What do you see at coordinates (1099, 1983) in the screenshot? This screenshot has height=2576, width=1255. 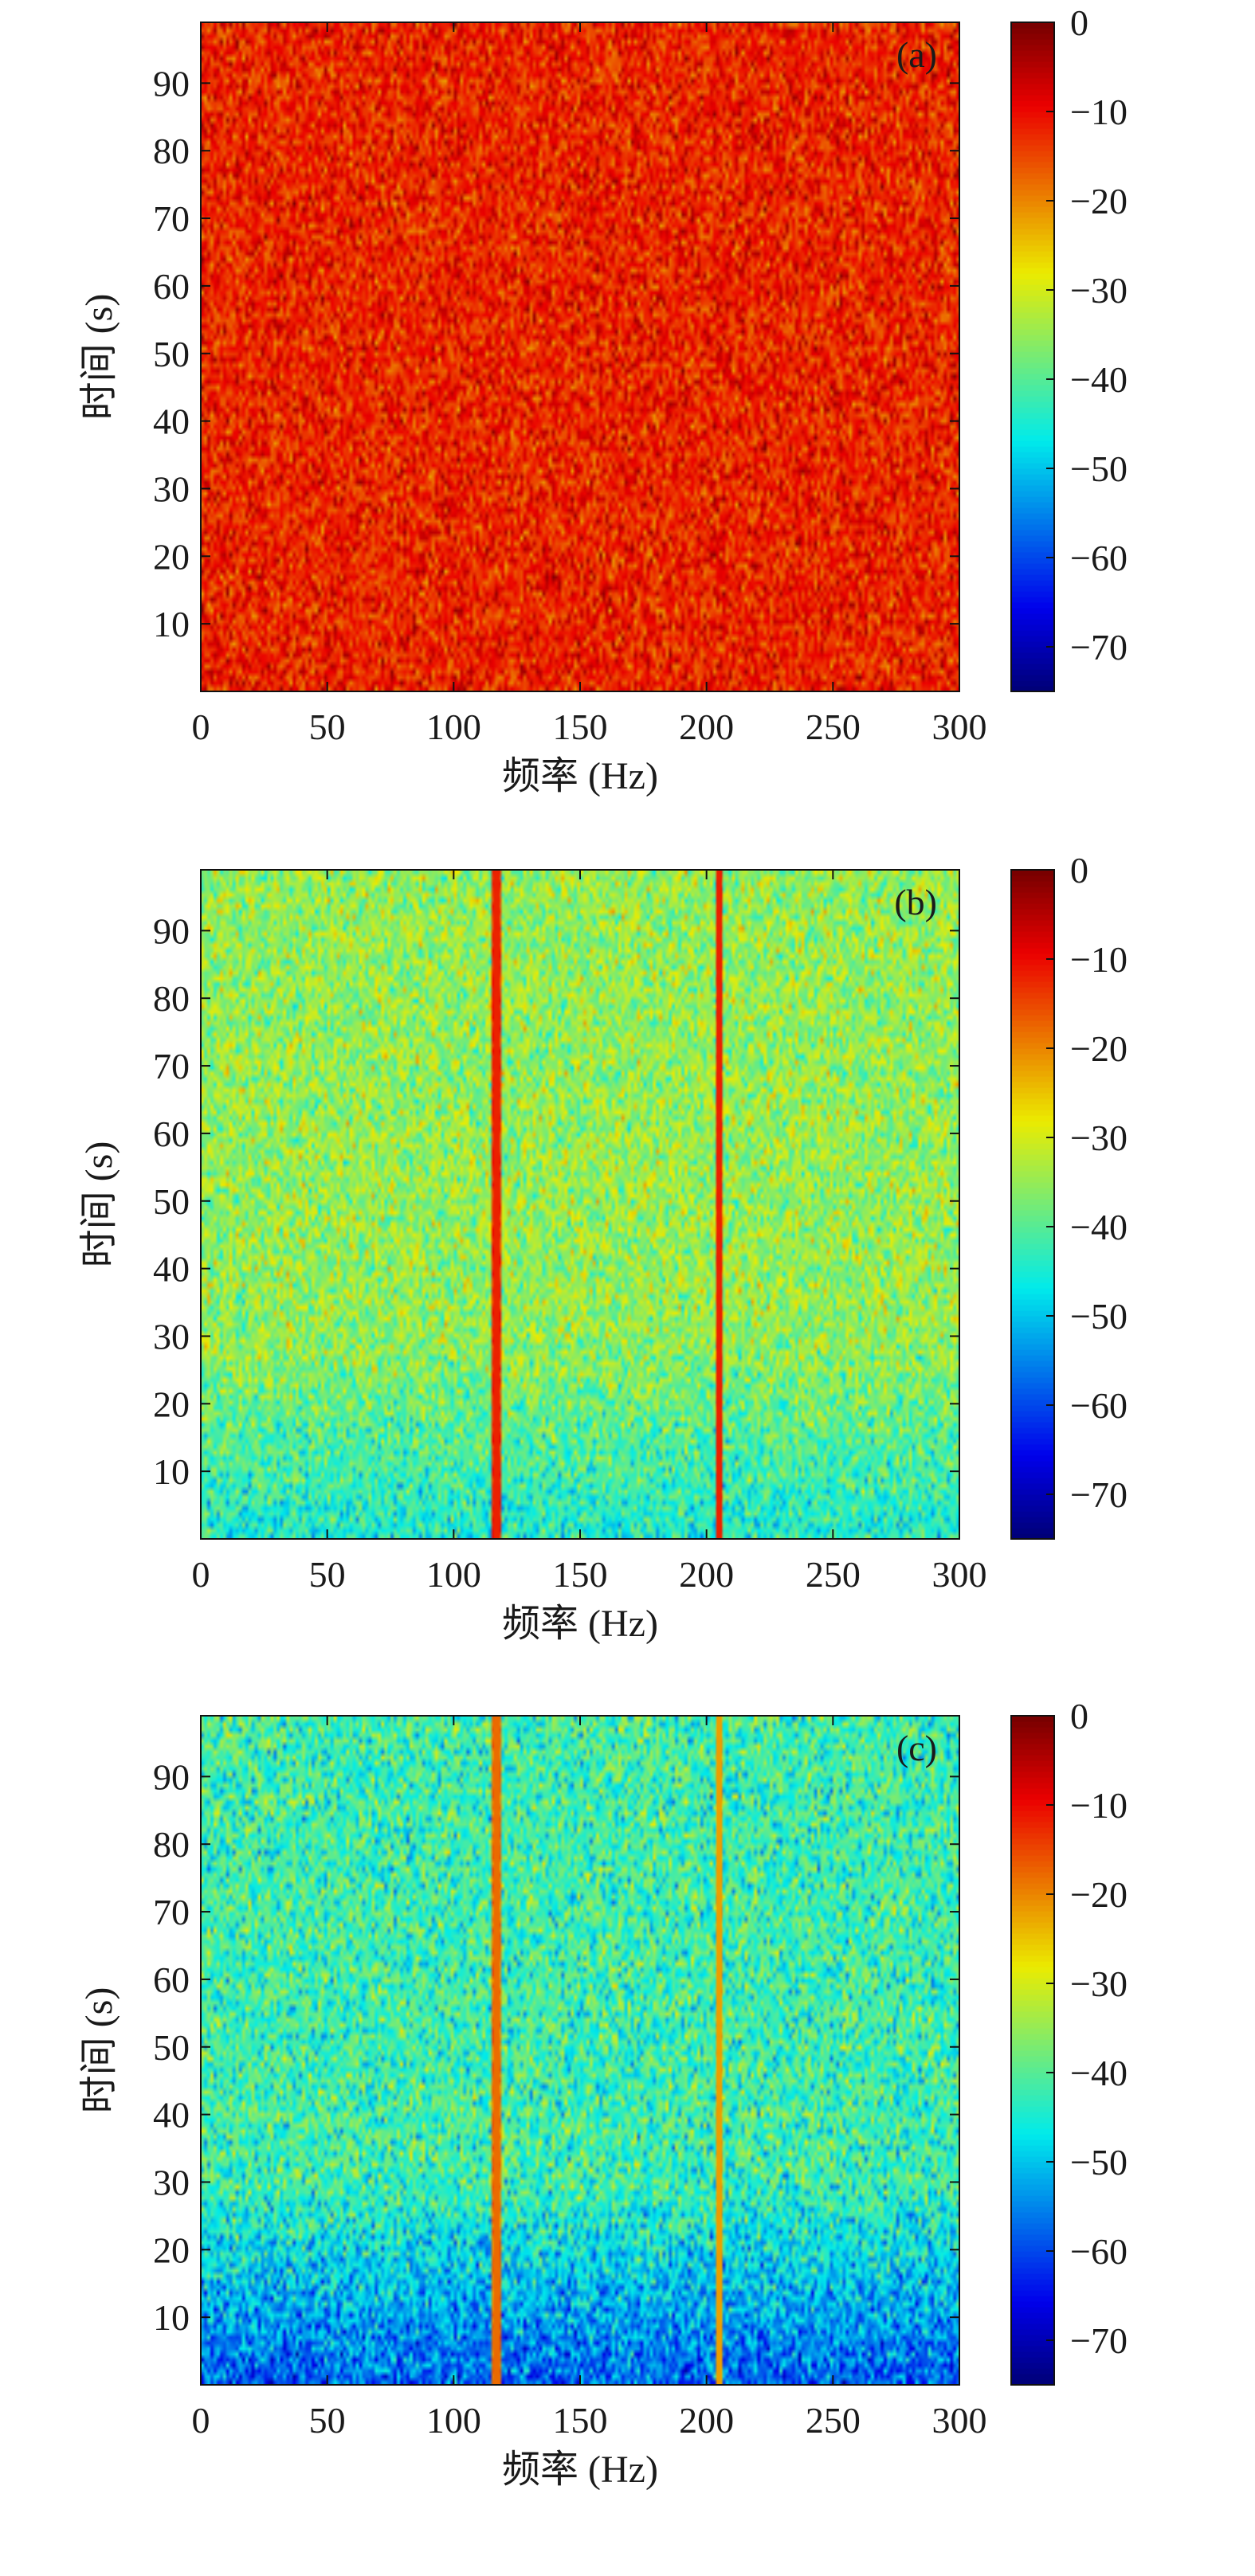 I see `colorbar-tick-label: −30` at bounding box center [1099, 1983].